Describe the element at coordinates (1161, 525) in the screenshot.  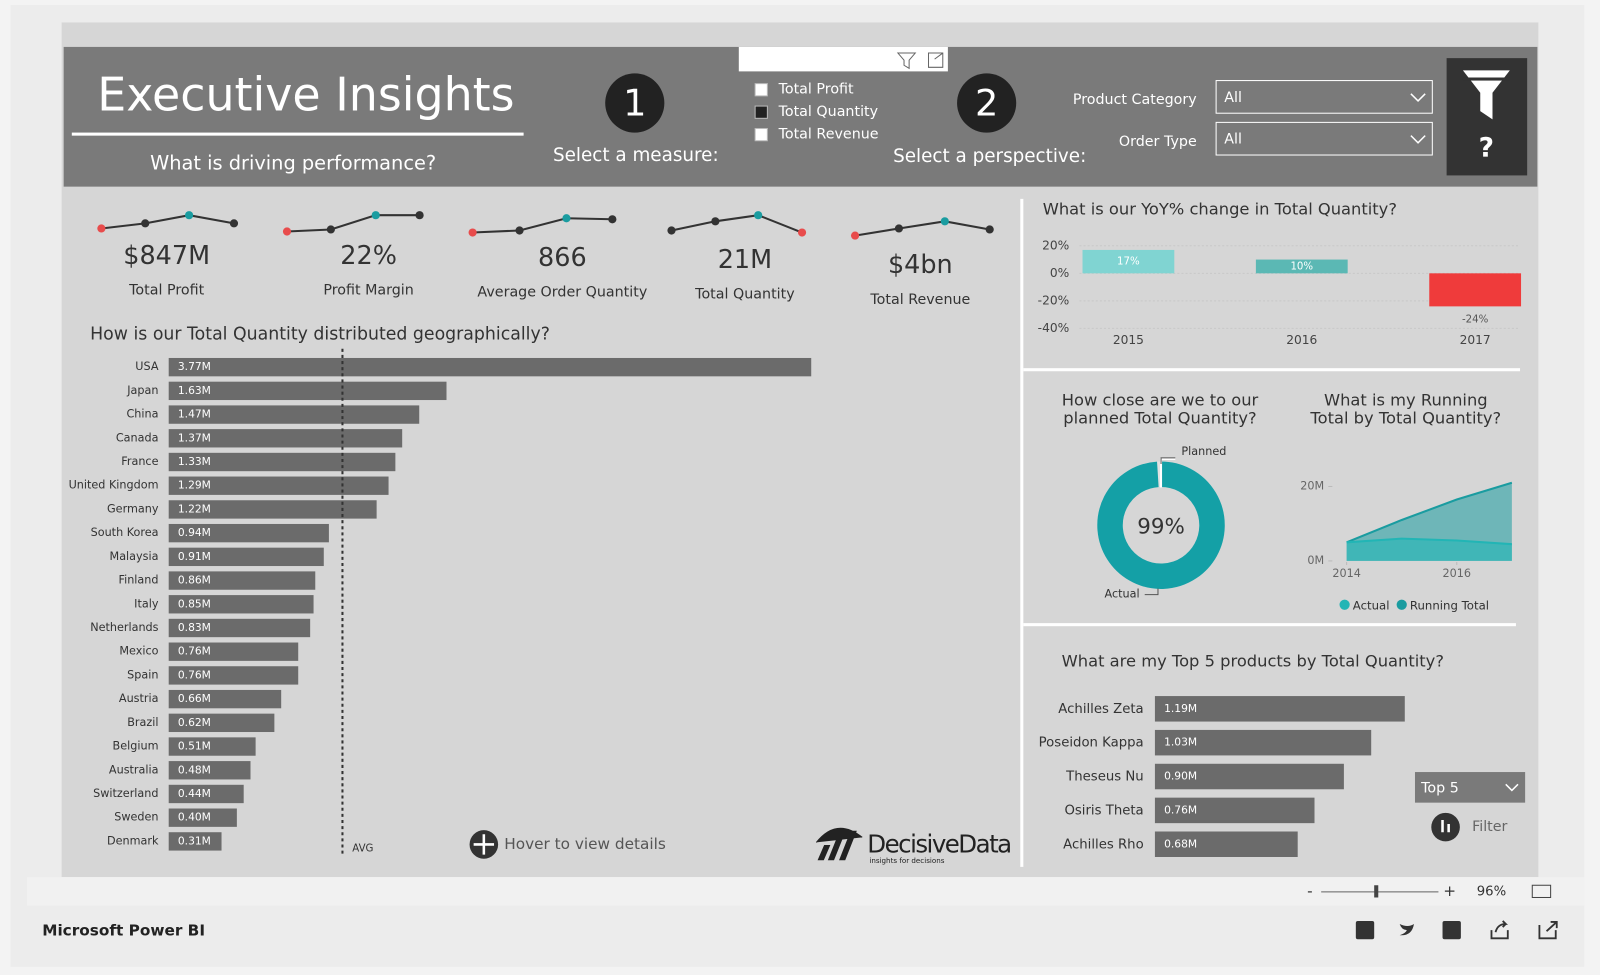
I see `gauge-arc` at that location.